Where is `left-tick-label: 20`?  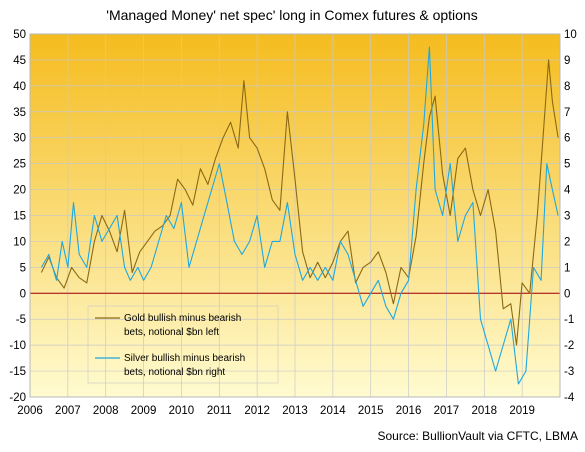 left-tick-label: 20 is located at coordinates (19, 191).